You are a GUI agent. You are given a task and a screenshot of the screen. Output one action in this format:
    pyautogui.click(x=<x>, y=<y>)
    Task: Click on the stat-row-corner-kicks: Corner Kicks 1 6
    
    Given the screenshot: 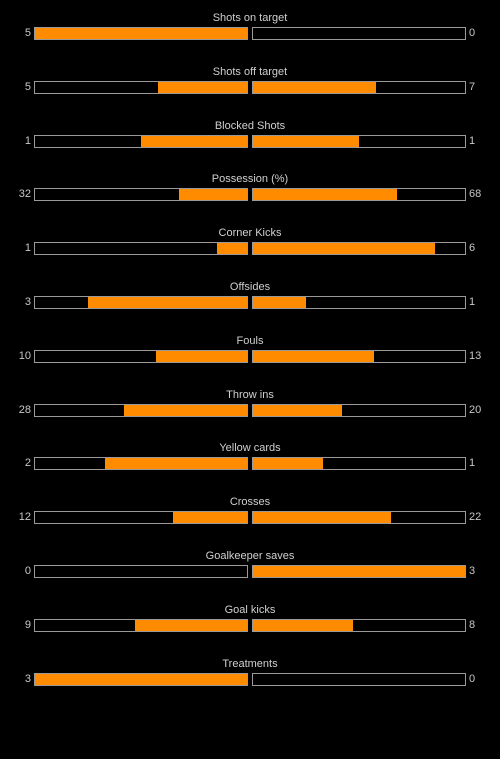 What is the action you would take?
    pyautogui.click(x=250, y=247)
    